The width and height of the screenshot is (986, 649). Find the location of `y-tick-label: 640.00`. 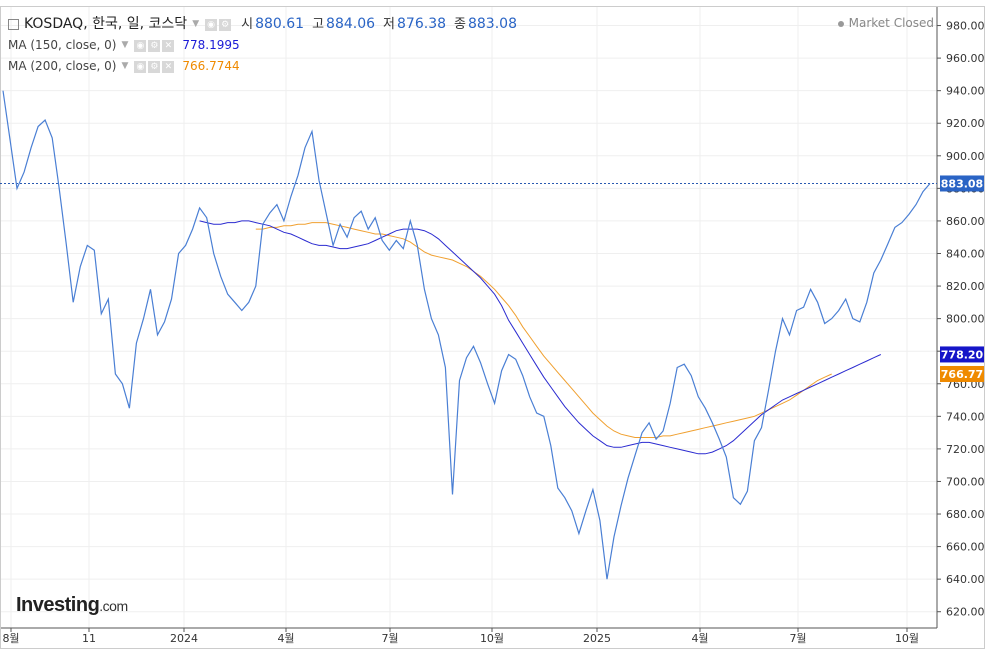

y-tick-label: 640.00 is located at coordinates (965, 579).